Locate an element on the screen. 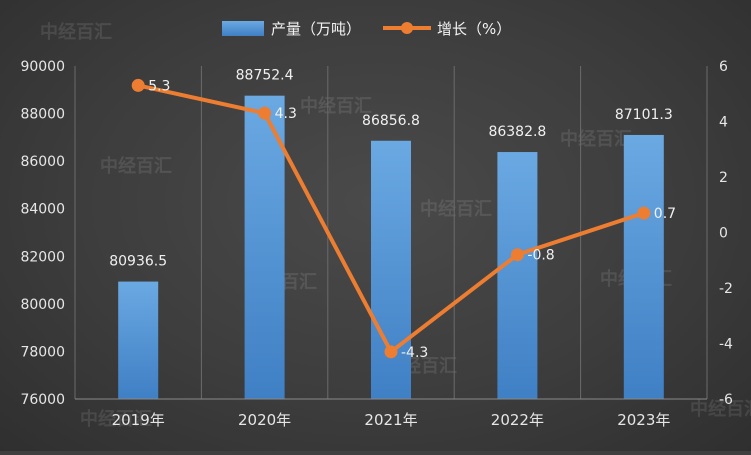 The width and height of the screenshot is (751, 455). y-right-tick-label: -2 is located at coordinates (726, 289).